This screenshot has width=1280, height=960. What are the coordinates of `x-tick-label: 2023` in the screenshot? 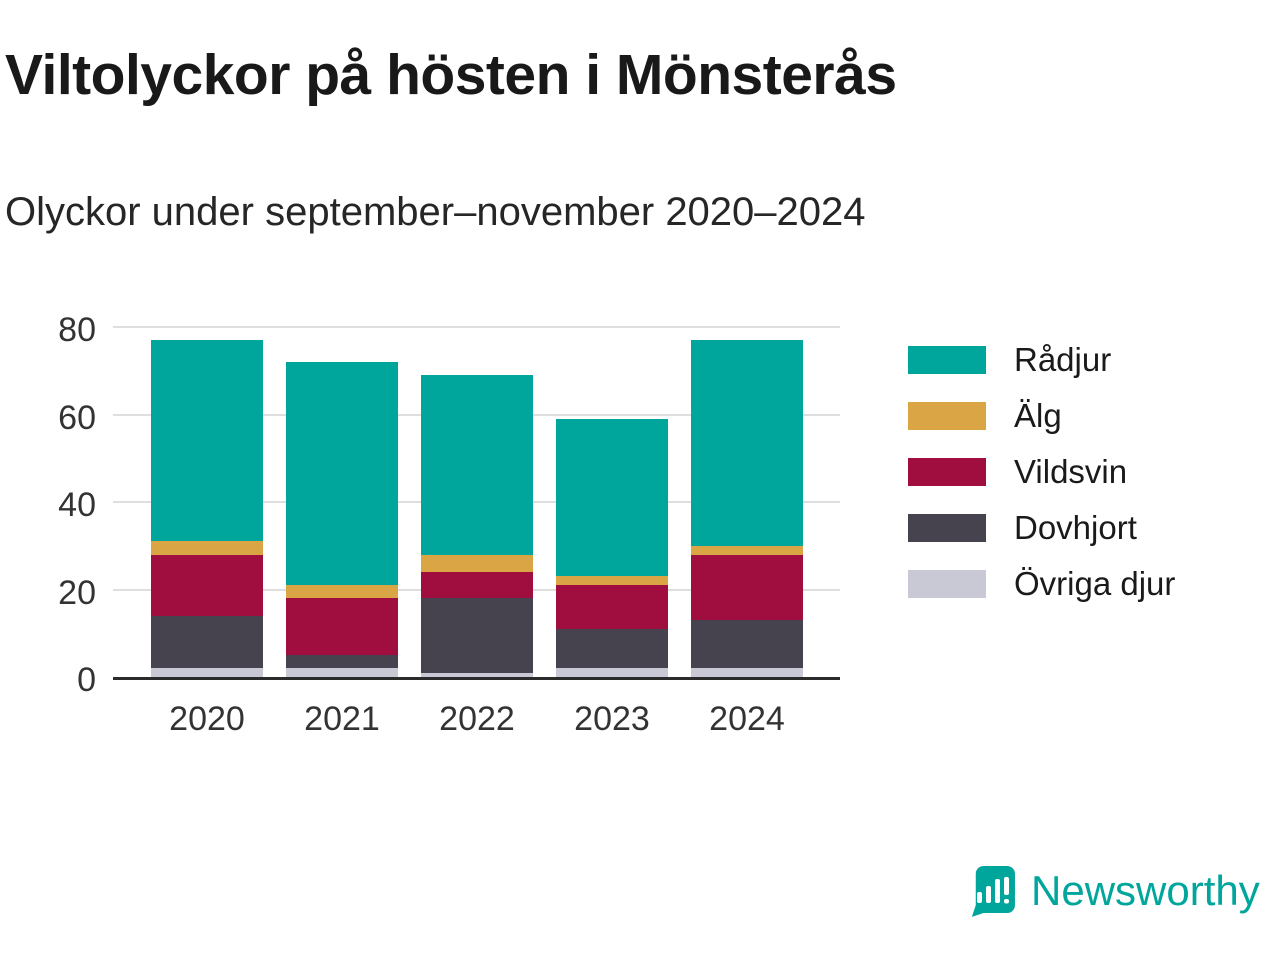 It's located at (612, 719).